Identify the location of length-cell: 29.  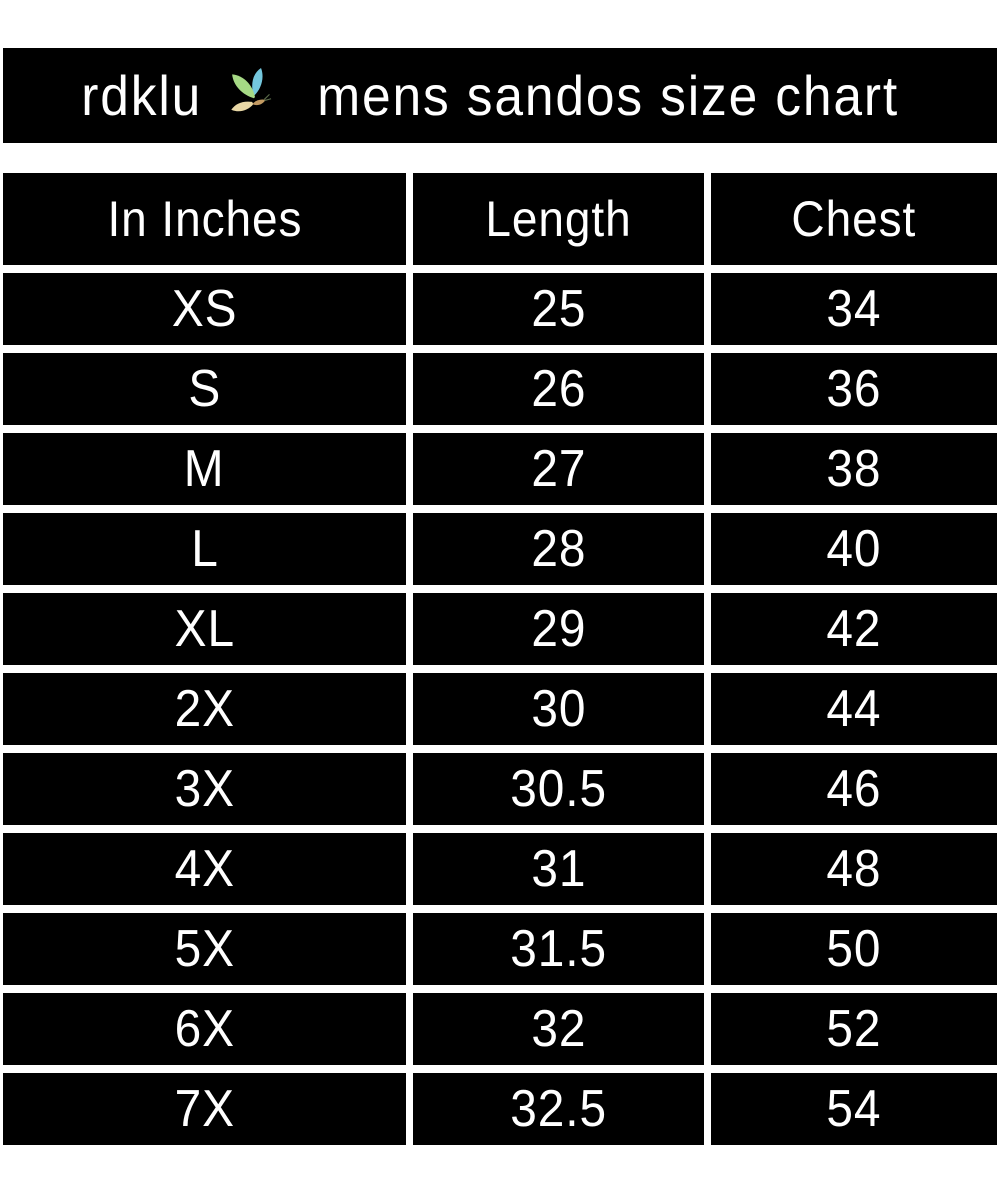
(558, 629).